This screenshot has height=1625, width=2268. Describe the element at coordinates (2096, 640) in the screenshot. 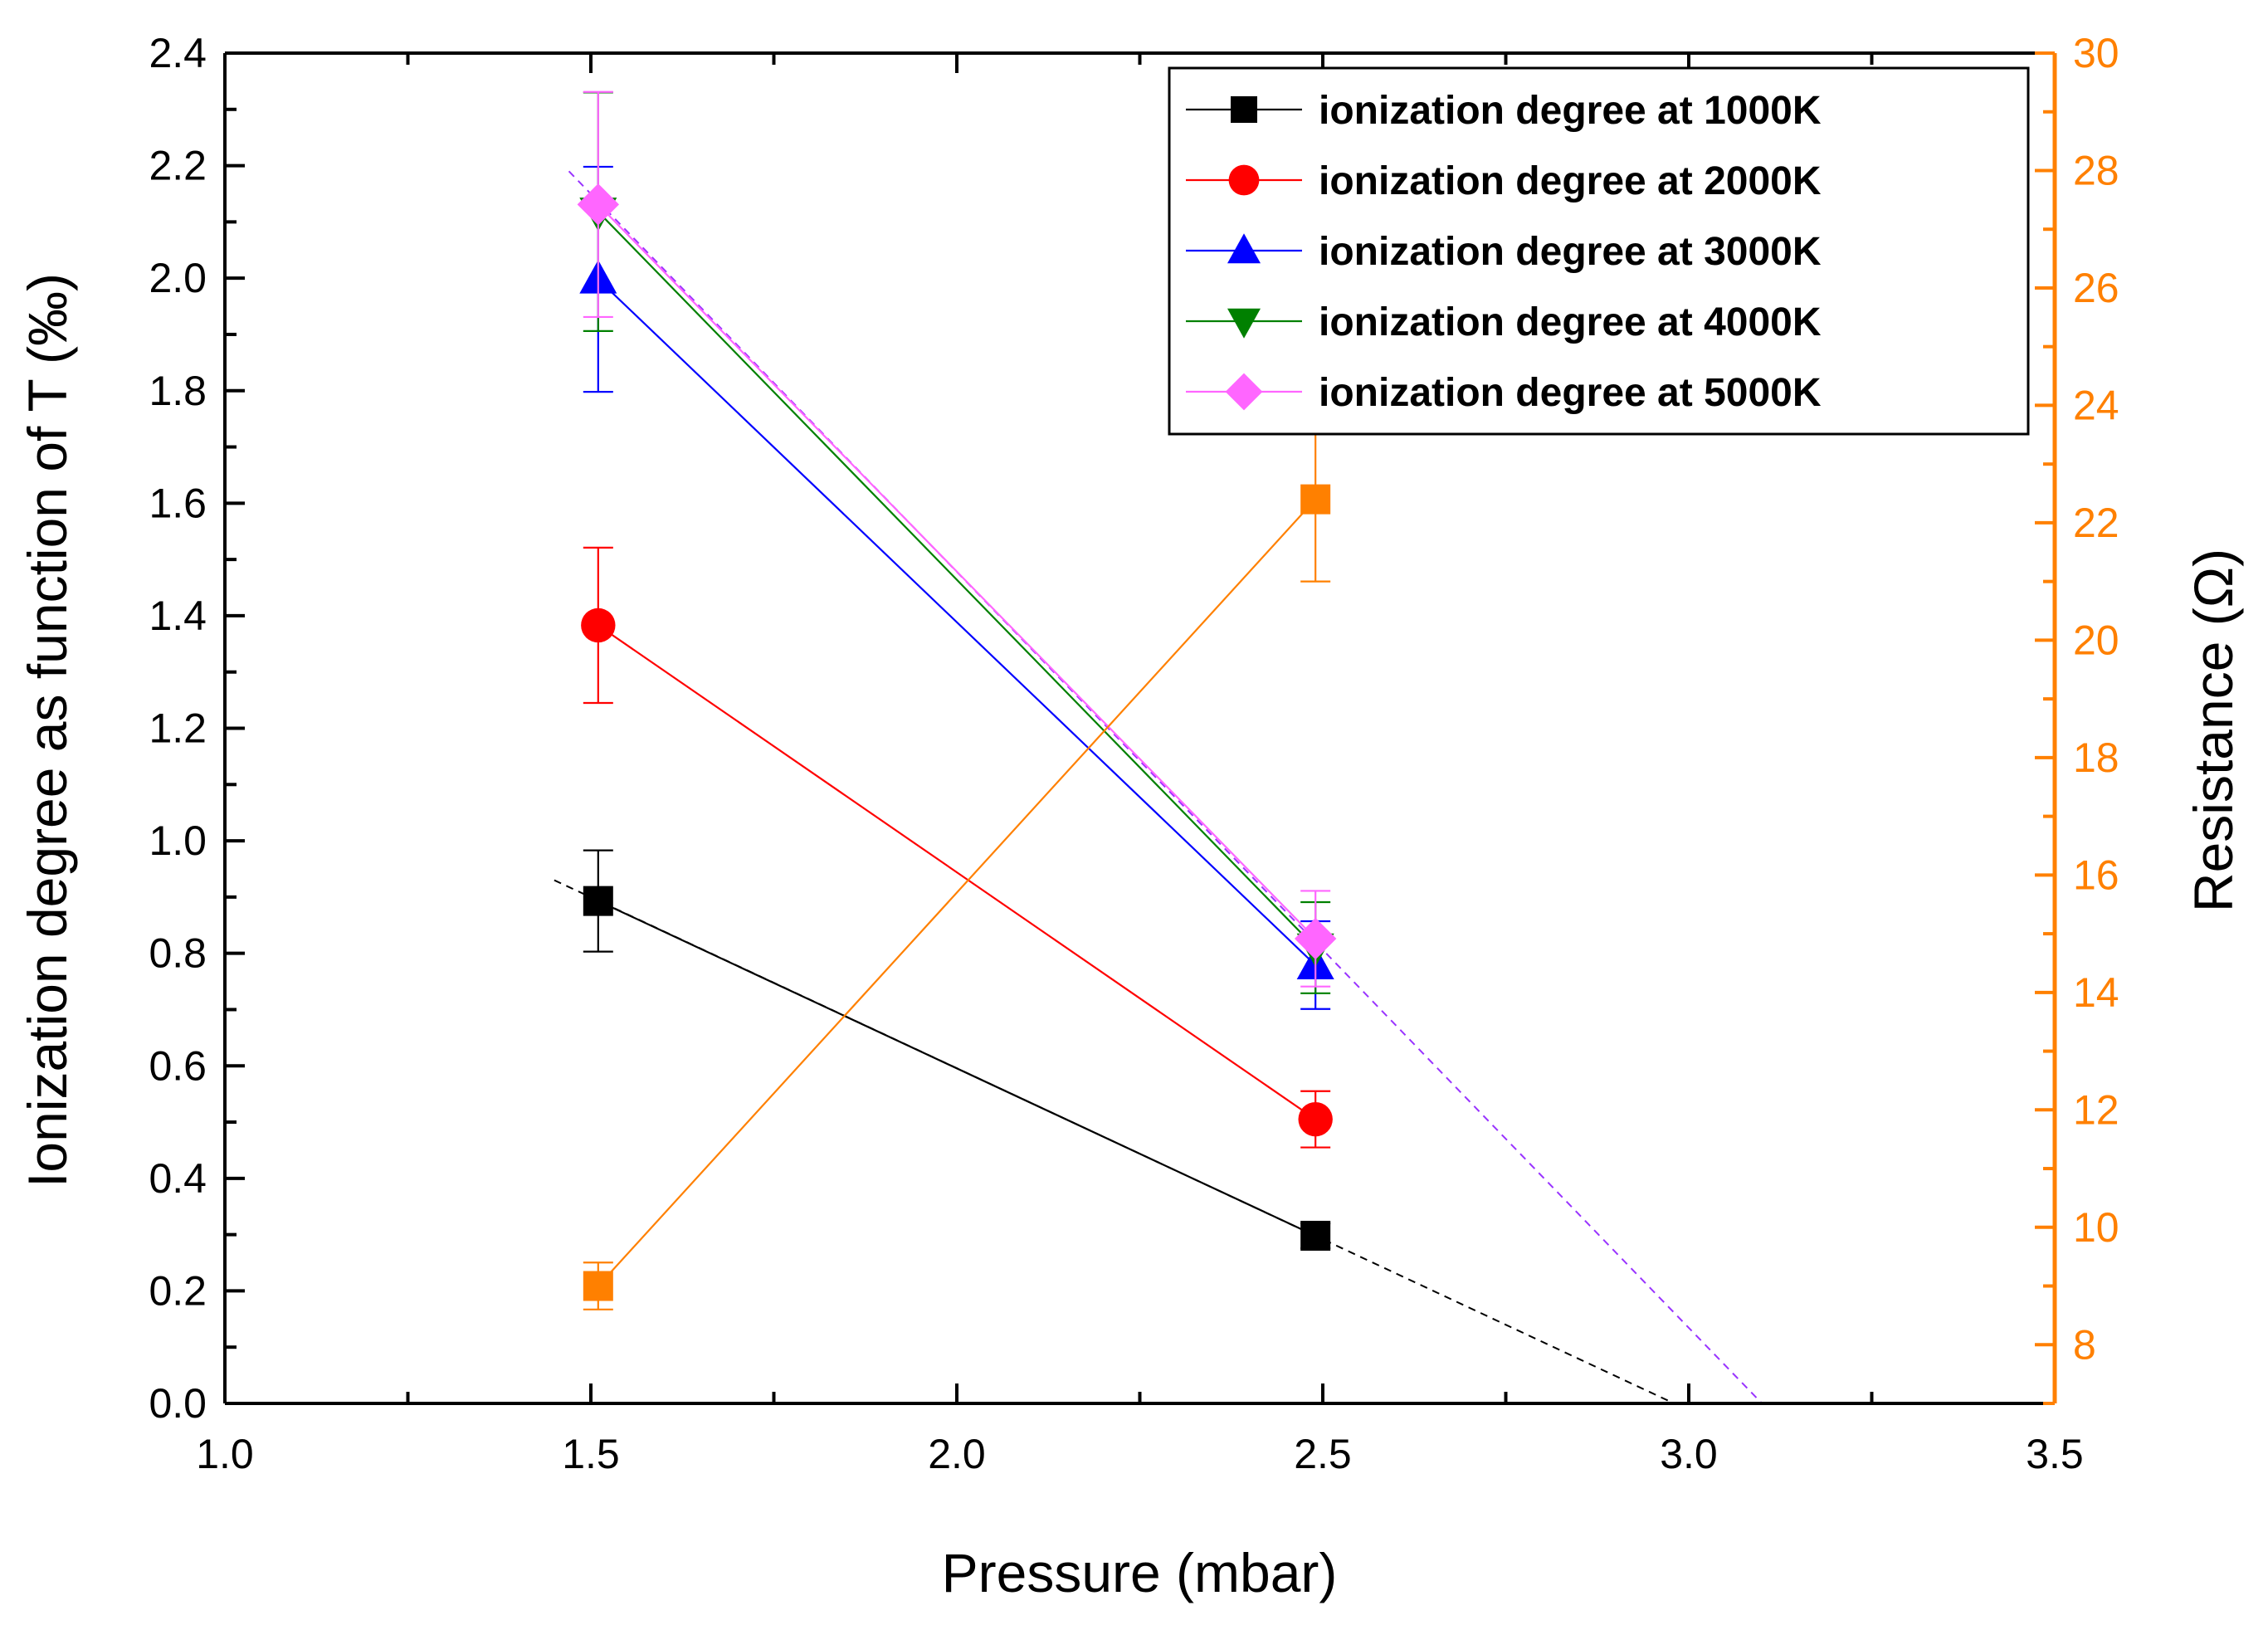

I see `y2-tick-label: 20` at that location.